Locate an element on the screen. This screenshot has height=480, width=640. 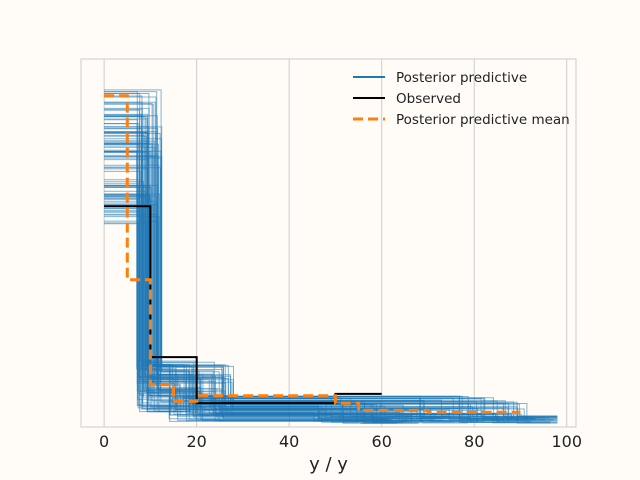
x-tick-label: 0 is located at coordinates (104, 441).